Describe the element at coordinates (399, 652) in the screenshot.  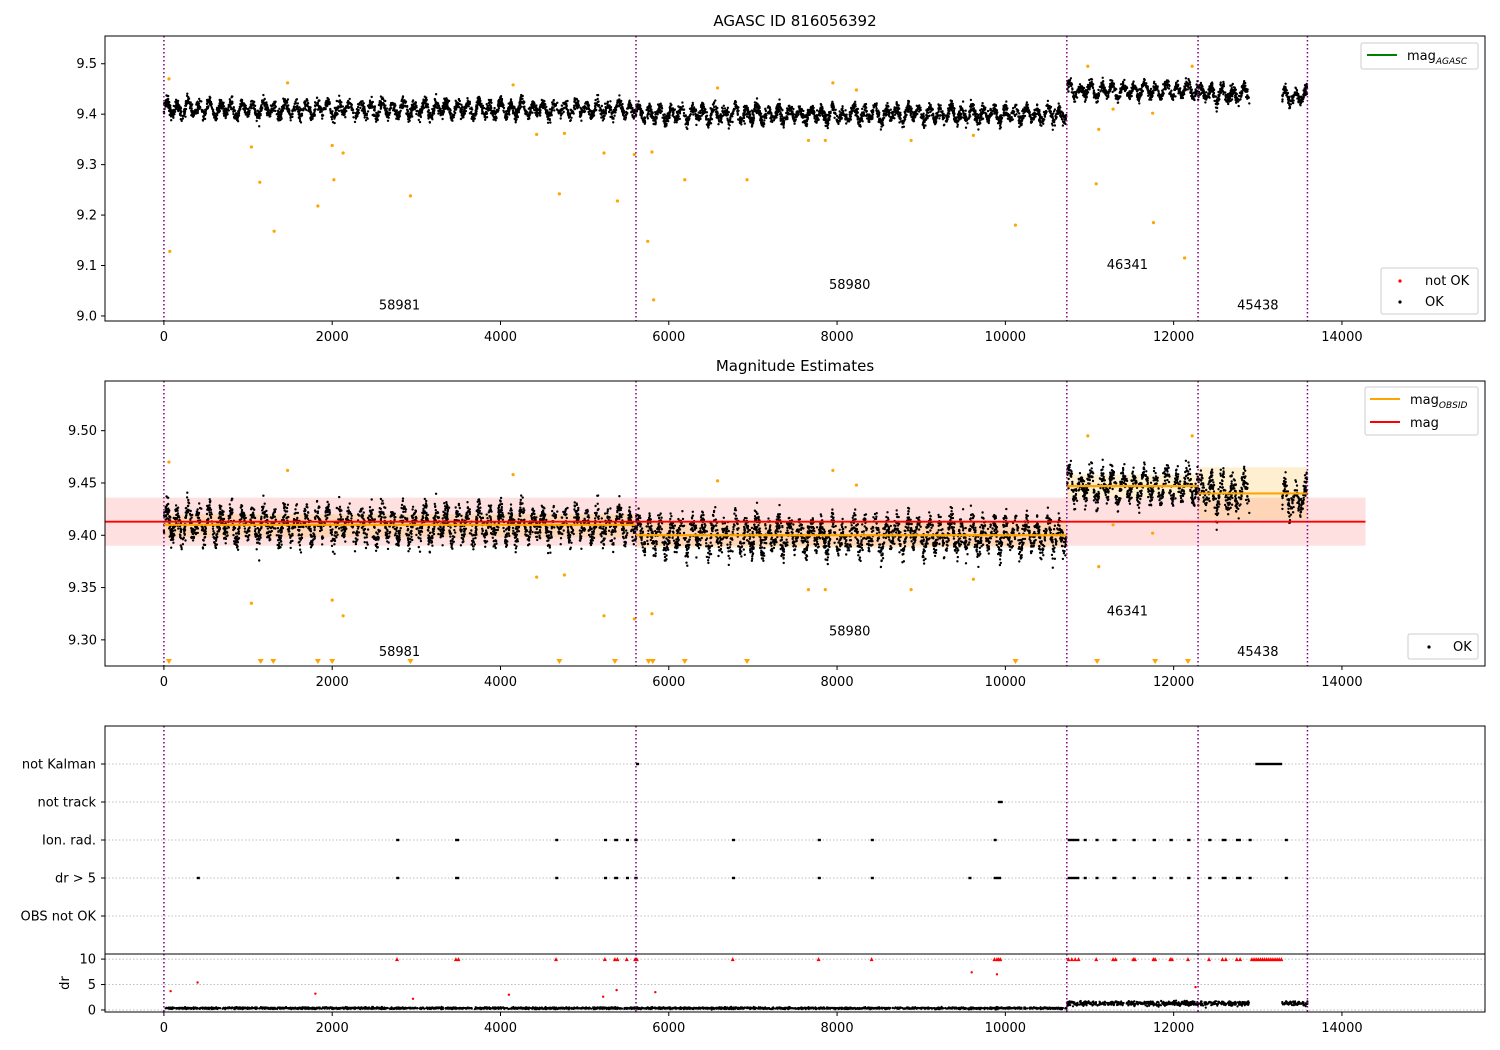
I see `obsid-label: 58981` at that location.